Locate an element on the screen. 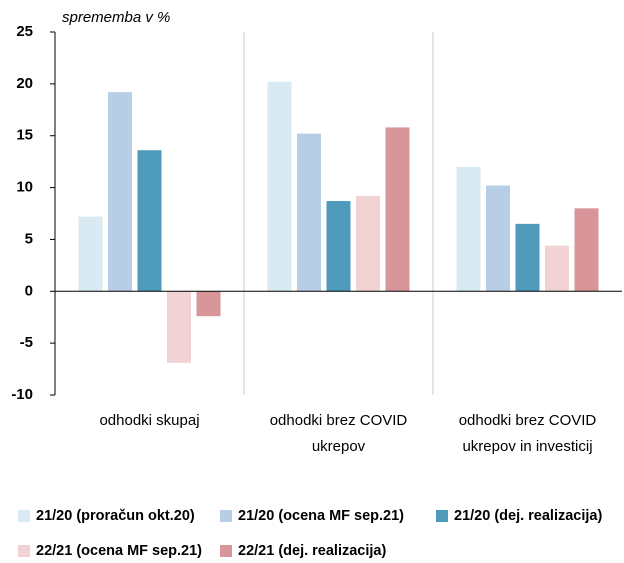 The image size is (624, 563). legend-label: 21/20 (proračun okt.20) is located at coordinates (115, 516).